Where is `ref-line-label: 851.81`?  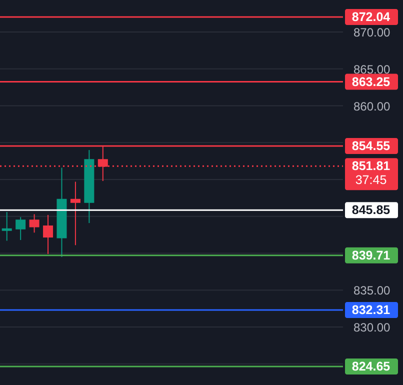 ref-line-label: 851.81 is located at coordinates (371, 166).